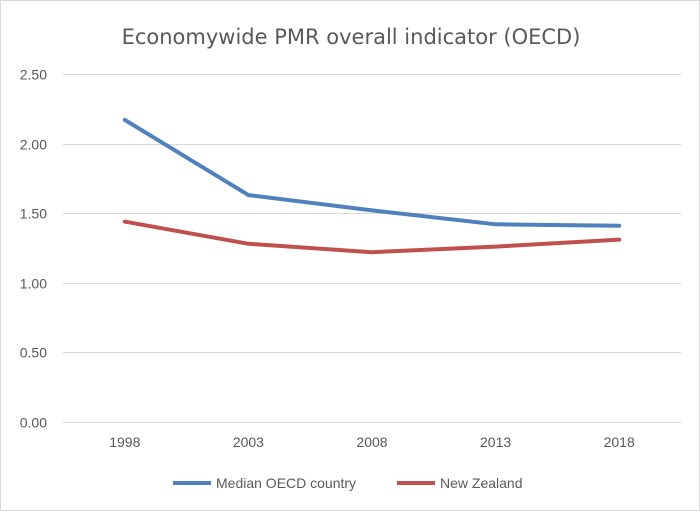  What do you see at coordinates (351, 37) in the screenshot?
I see `chart-title: Economywide PMR overall indicator (OECD)` at bounding box center [351, 37].